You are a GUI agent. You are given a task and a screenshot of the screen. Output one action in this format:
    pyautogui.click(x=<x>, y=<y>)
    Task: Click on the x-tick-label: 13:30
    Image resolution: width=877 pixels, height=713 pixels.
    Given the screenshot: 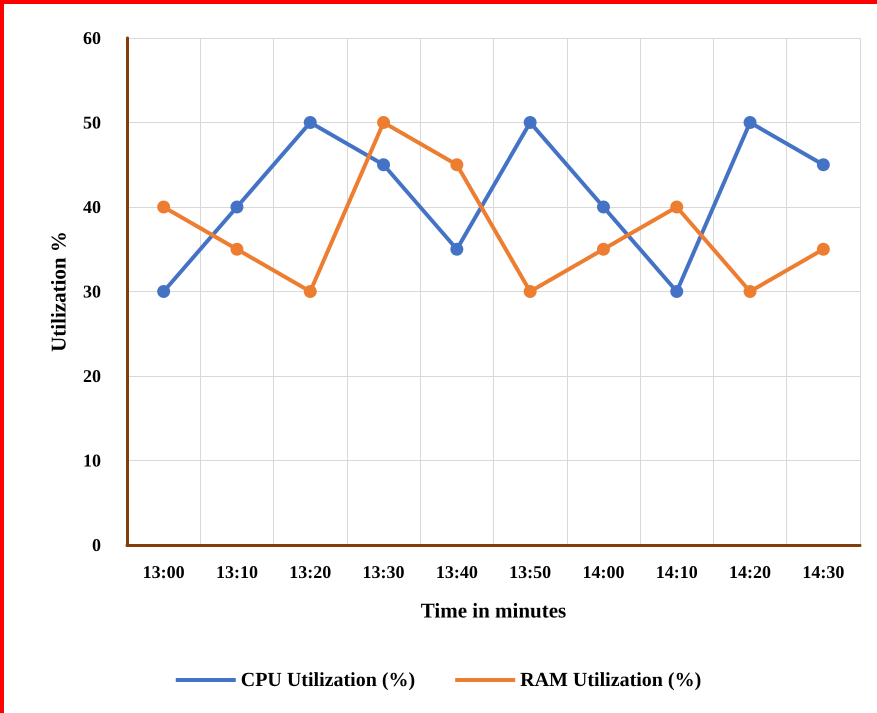 What is the action you would take?
    pyautogui.click(x=383, y=572)
    